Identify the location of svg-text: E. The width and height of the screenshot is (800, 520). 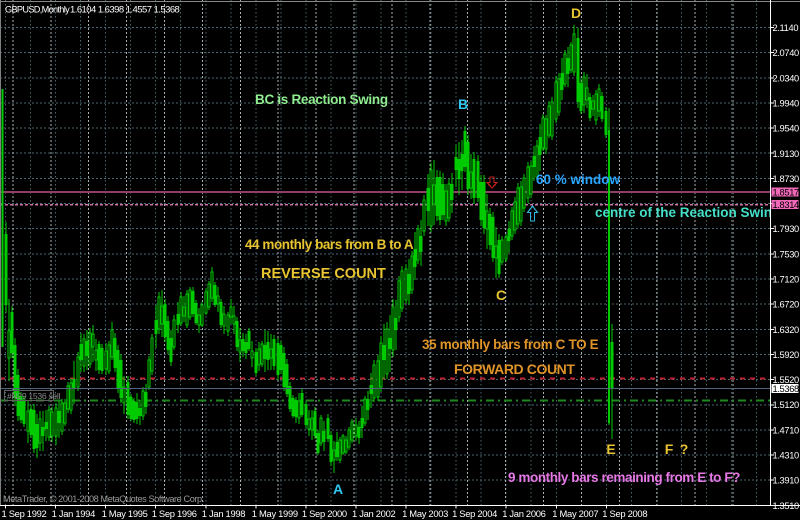
(610, 449).